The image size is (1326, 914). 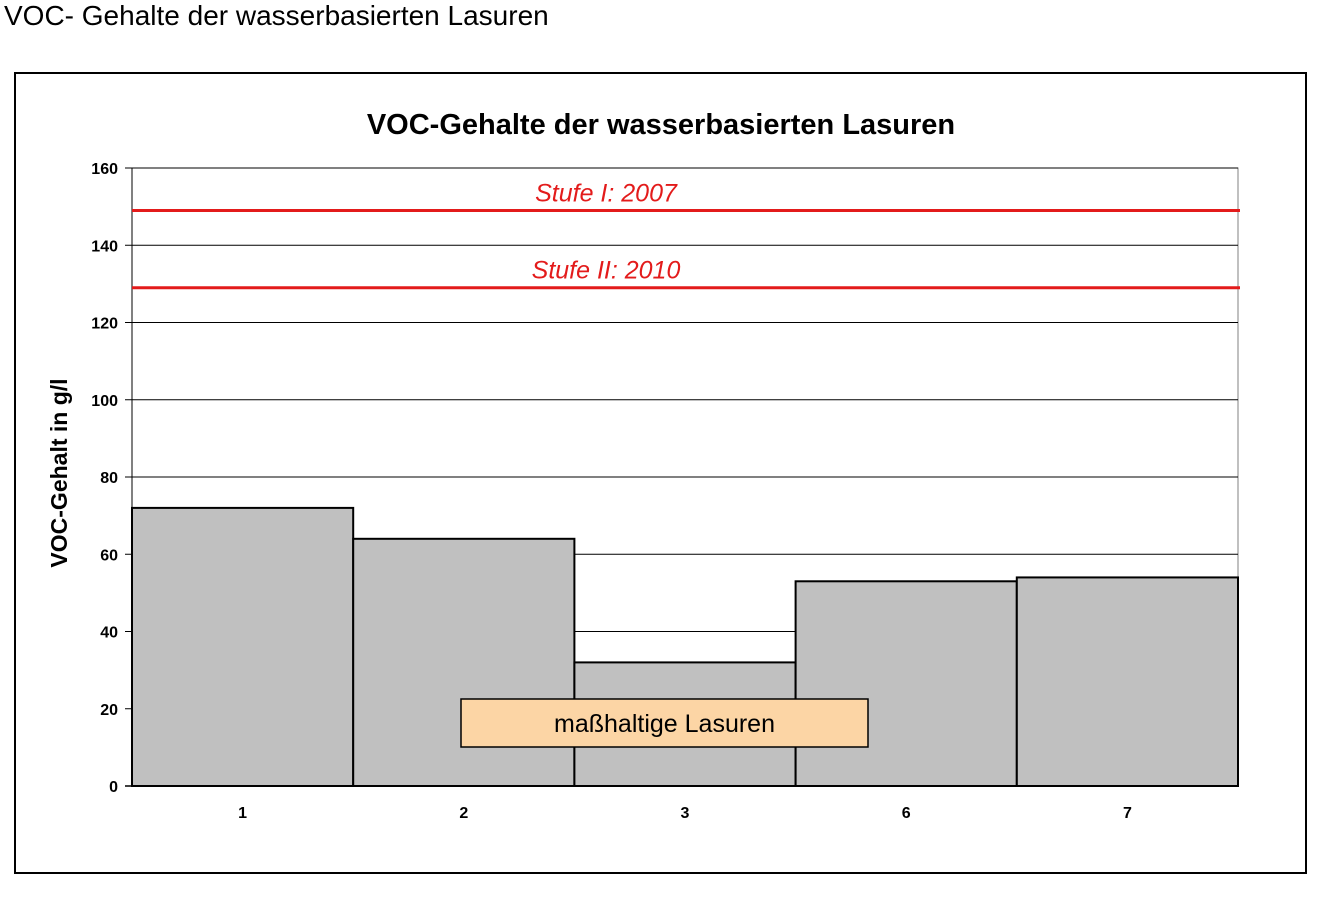 What do you see at coordinates (104, 324) in the screenshot?
I see `y-tick-label: 120` at bounding box center [104, 324].